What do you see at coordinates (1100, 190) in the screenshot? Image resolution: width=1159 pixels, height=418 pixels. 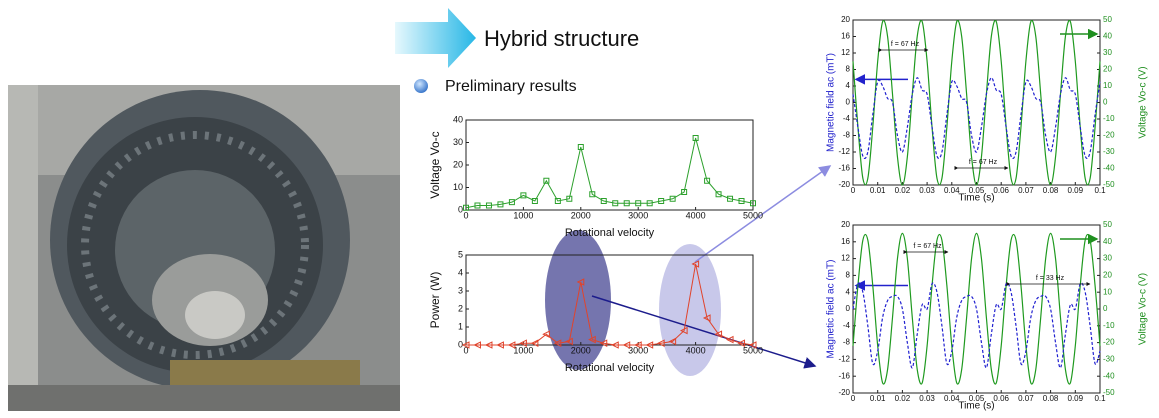 I see `x-tick-label: 0.1` at bounding box center [1100, 190].